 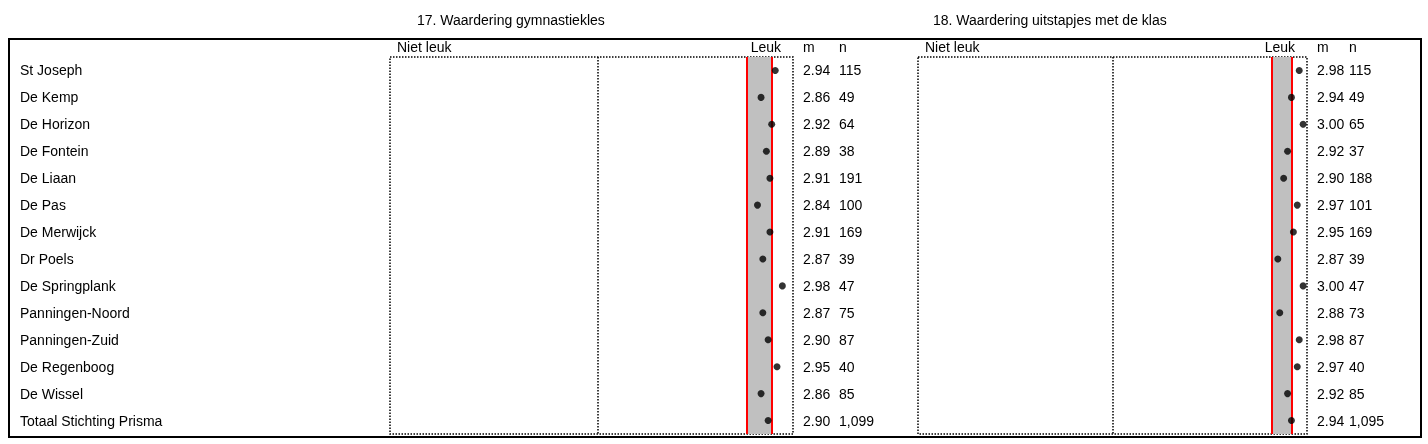 What do you see at coordinates (1357, 151) in the screenshot?
I see `data-label: 37` at bounding box center [1357, 151].